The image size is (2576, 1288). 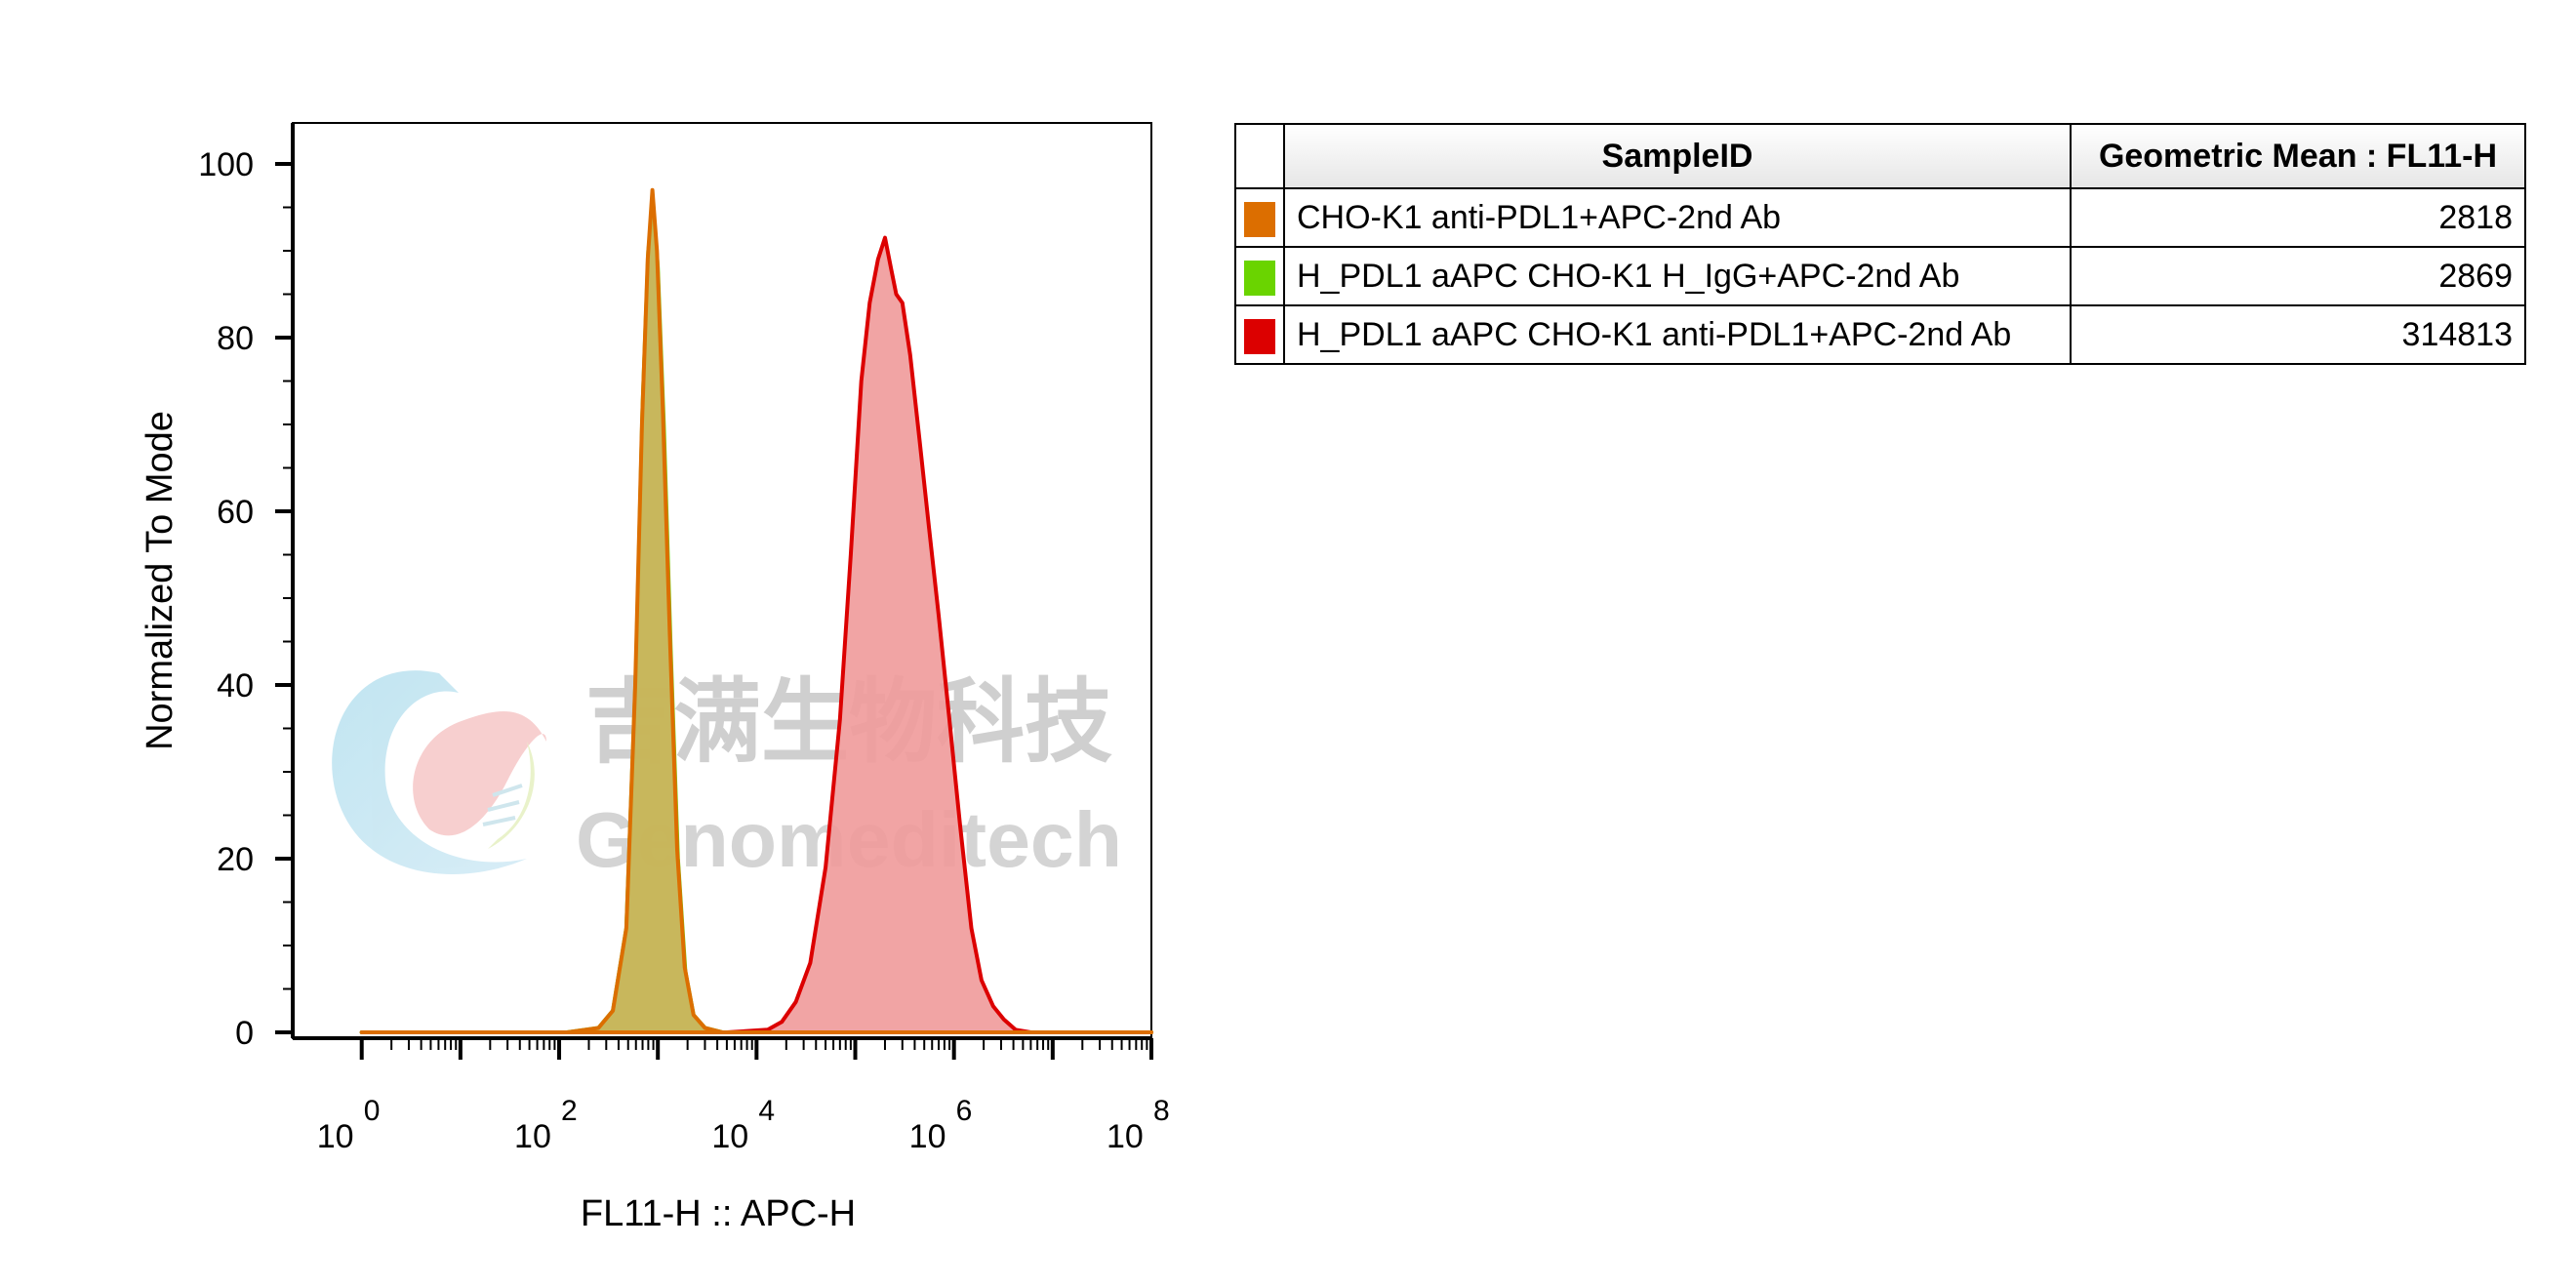 What do you see at coordinates (160, 580) in the screenshot?
I see `y-axis-label: Normalized To Mode` at bounding box center [160, 580].